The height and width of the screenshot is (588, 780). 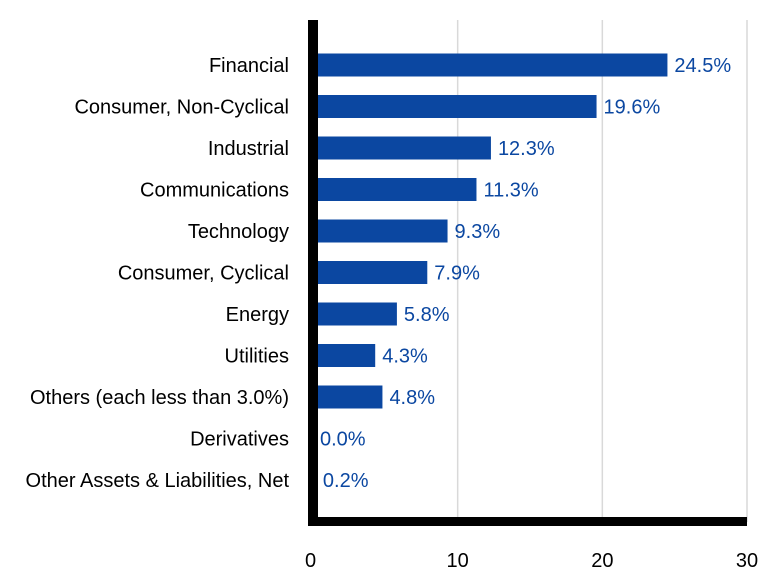 What do you see at coordinates (527, 521) in the screenshot?
I see `x-axis-line` at bounding box center [527, 521].